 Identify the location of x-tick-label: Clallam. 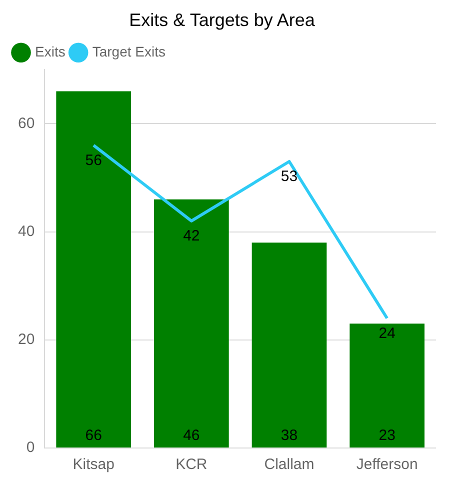
(289, 465).